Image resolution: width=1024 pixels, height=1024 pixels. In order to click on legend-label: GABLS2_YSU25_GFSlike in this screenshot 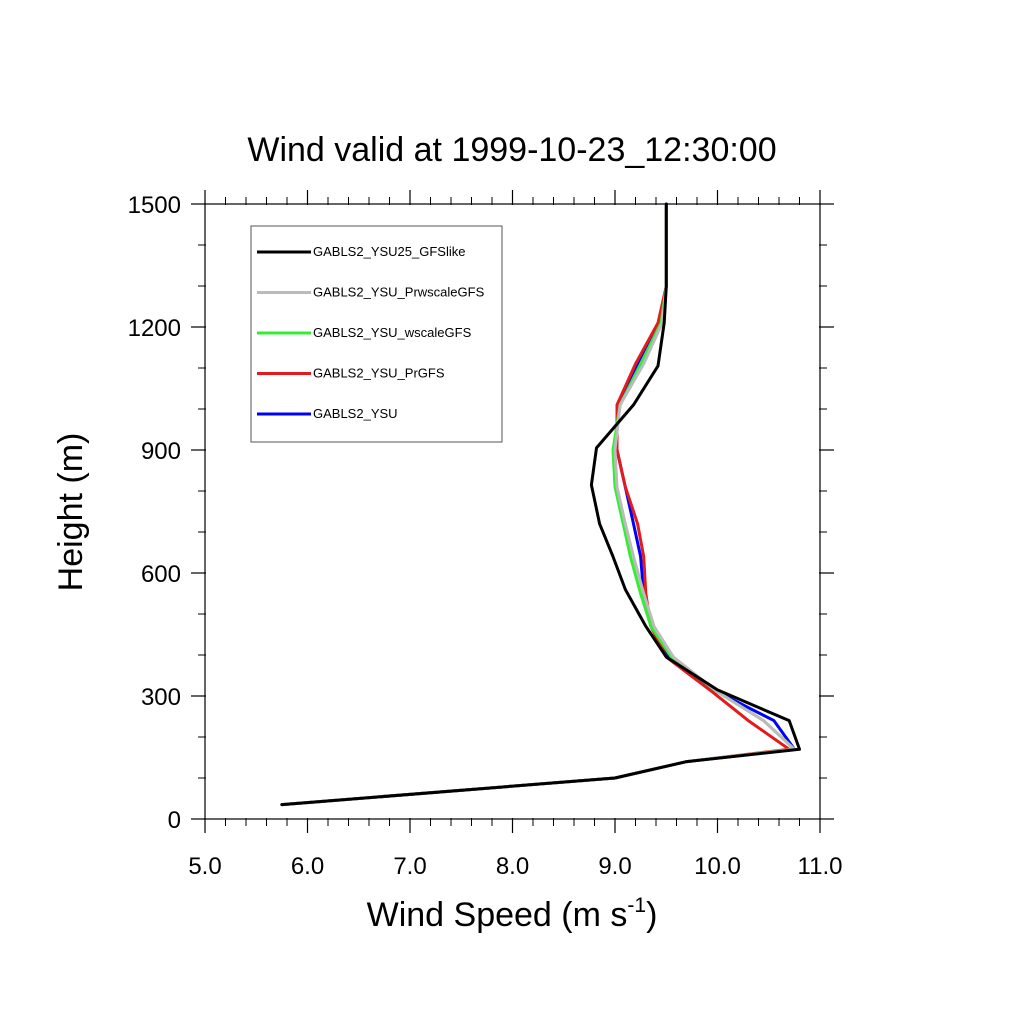, I will do `click(389, 251)`.